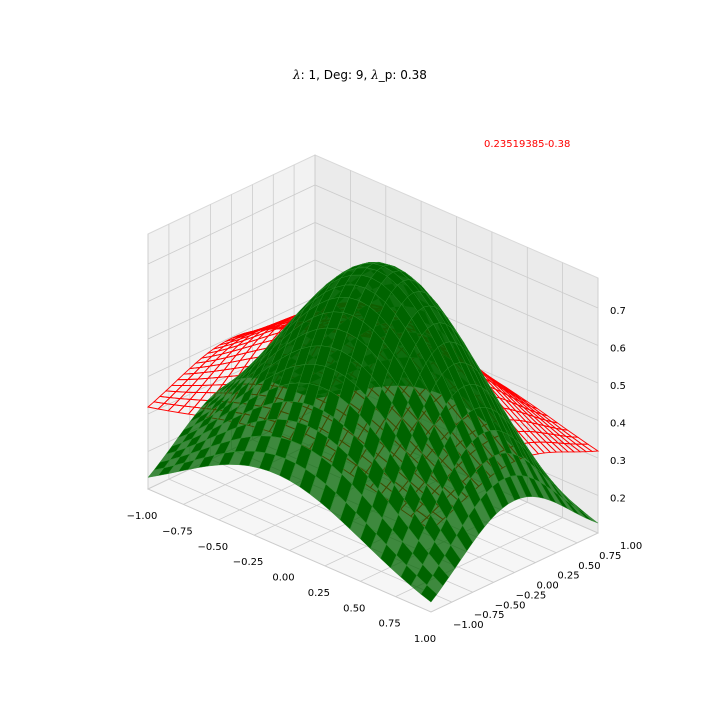 This screenshot has width=720, height=720. I want to click on surface-cell, so click(429, 593).